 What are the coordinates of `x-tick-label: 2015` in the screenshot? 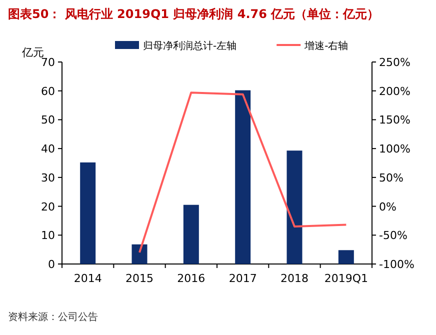 It's located at (140, 278).